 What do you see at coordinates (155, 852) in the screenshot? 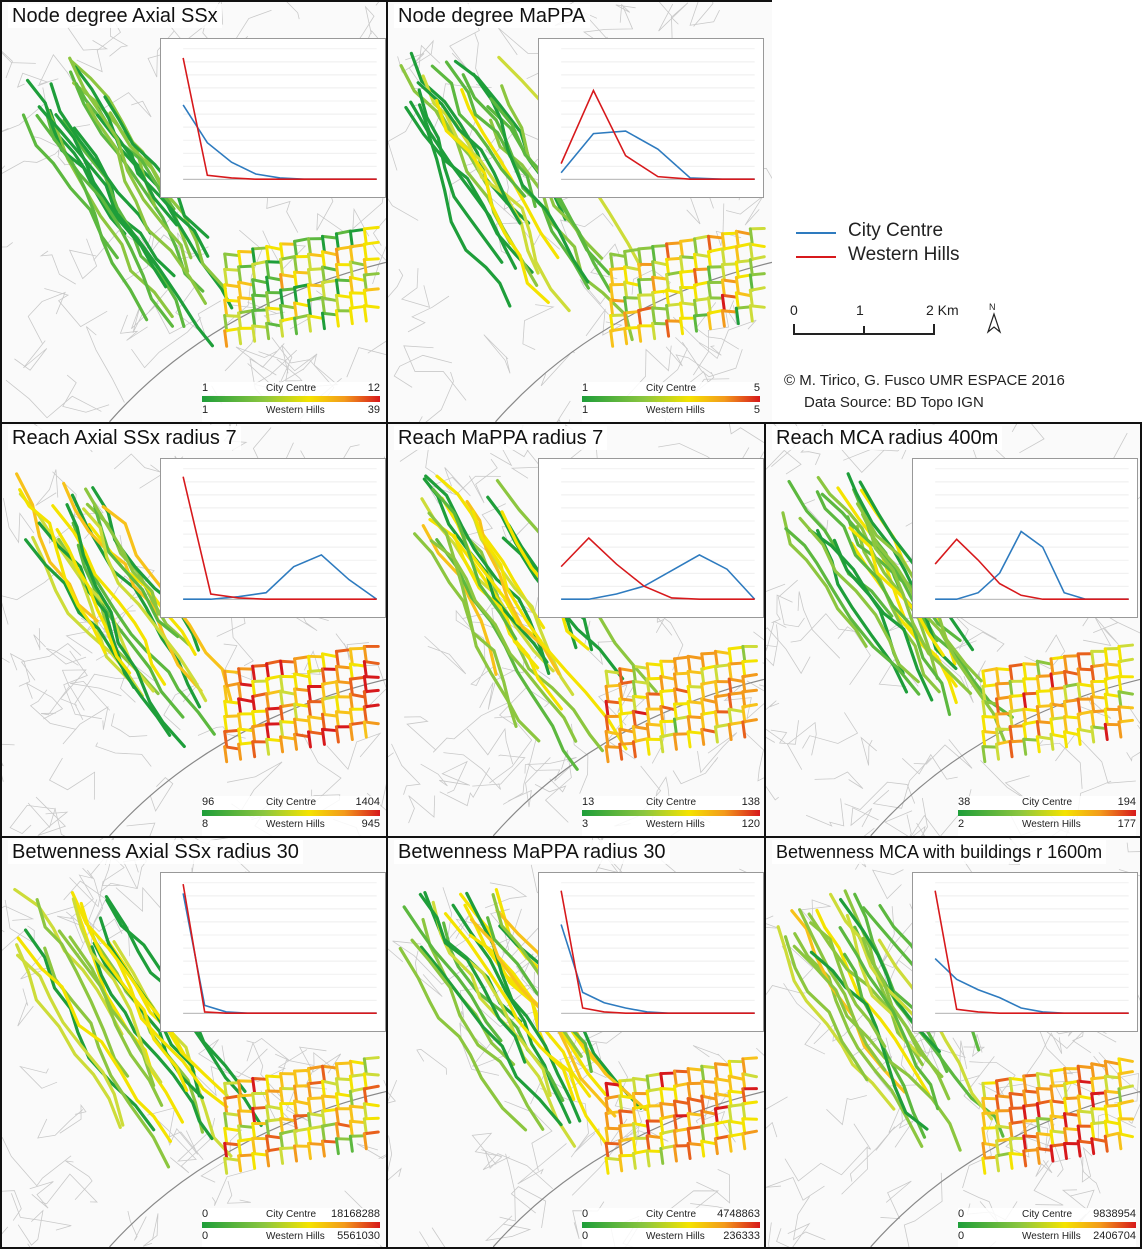
I see `panel-title: Betwenness Axial SSx radius 30` at bounding box center [155, 852].